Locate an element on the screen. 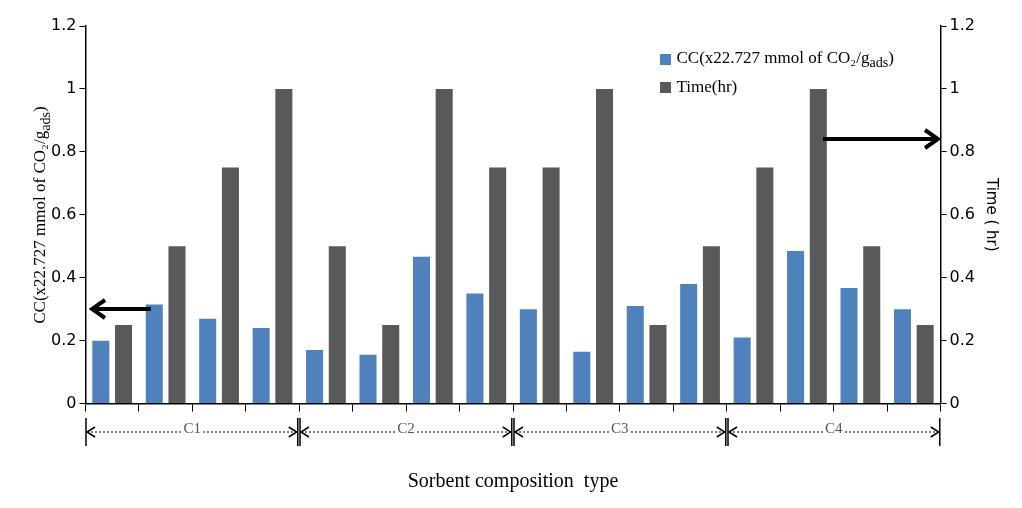 Image resolution: width=1022 pixels, height=508 pixels. y-tick-label: 0 is located at coordinates (71, 402).